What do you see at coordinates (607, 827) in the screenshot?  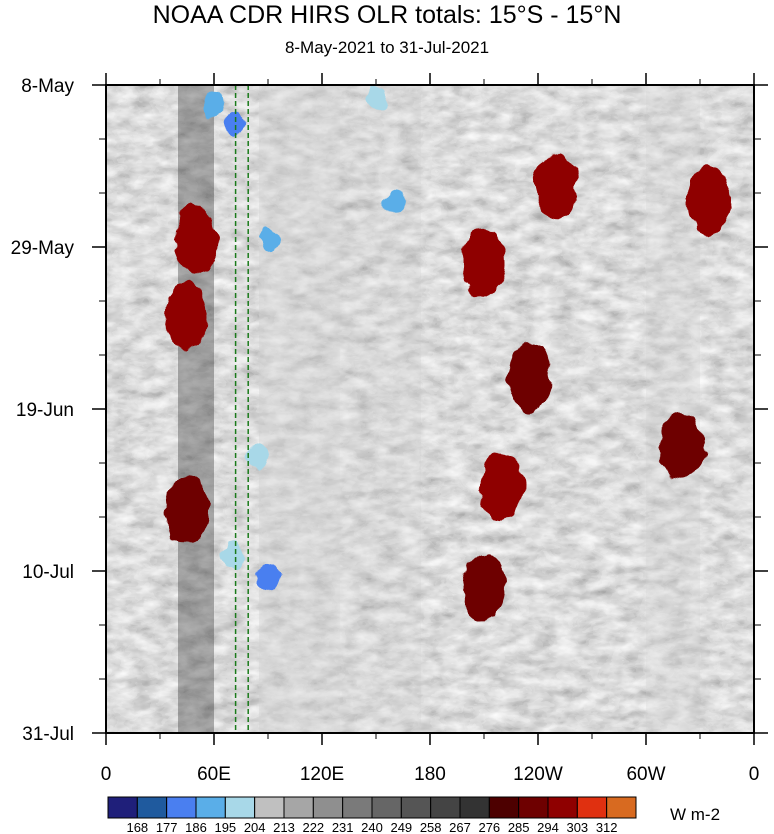 I see `colorbar-label: 312` at bounding box center [607, 827].